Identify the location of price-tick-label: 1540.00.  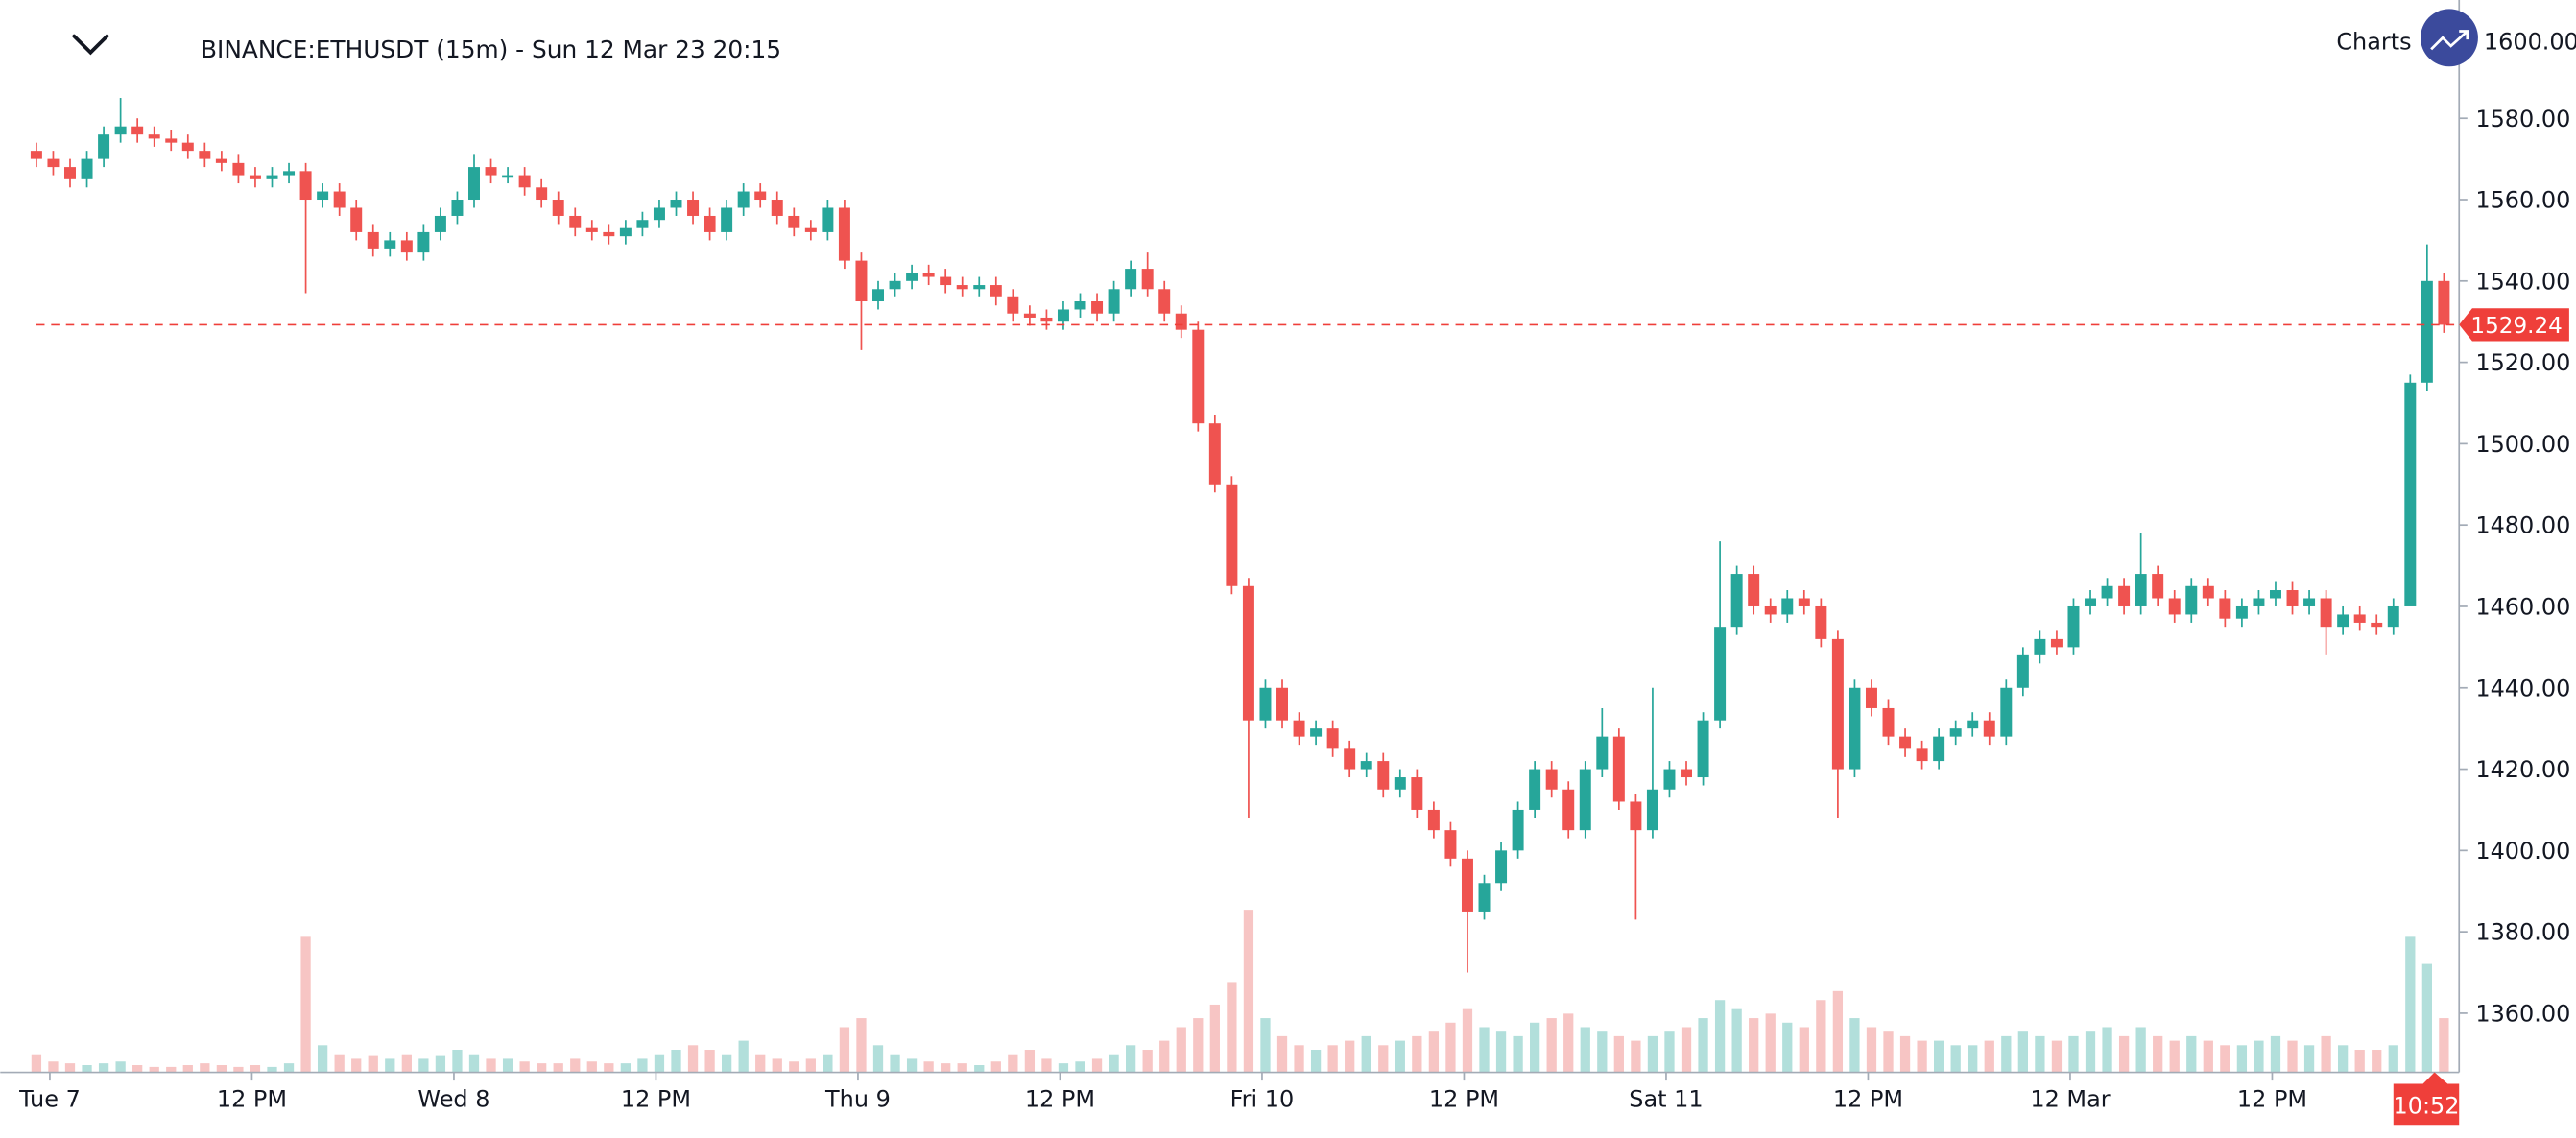
(2522, 281).